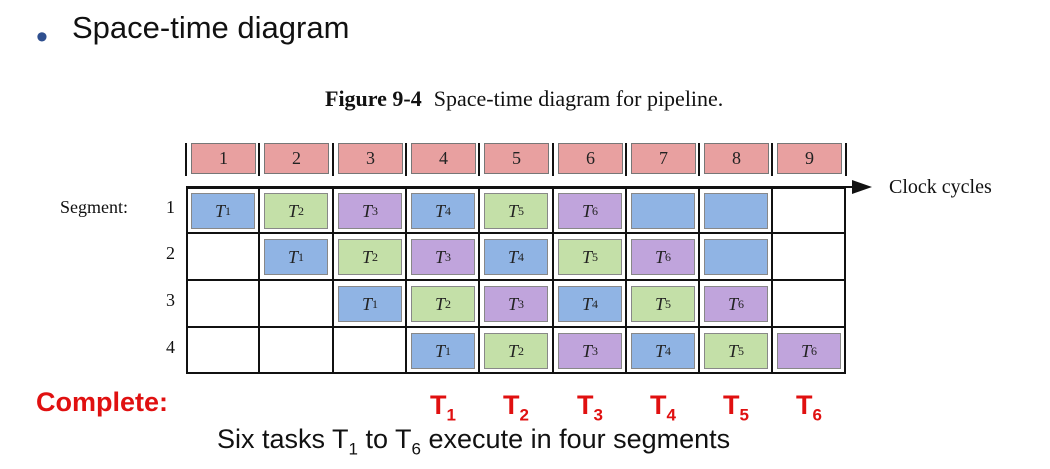  I want to click on footer-sub-2: 6, so click(416, 449).